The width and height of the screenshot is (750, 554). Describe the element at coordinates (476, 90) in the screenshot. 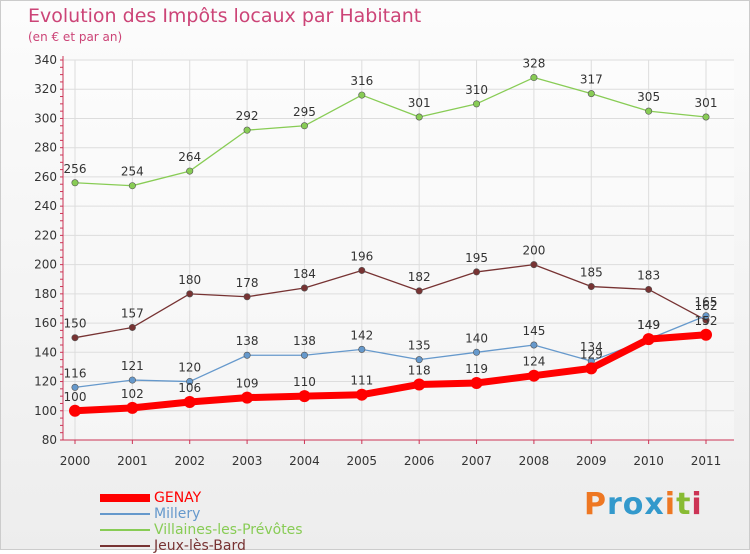

I see `data-label: 310` at that location.